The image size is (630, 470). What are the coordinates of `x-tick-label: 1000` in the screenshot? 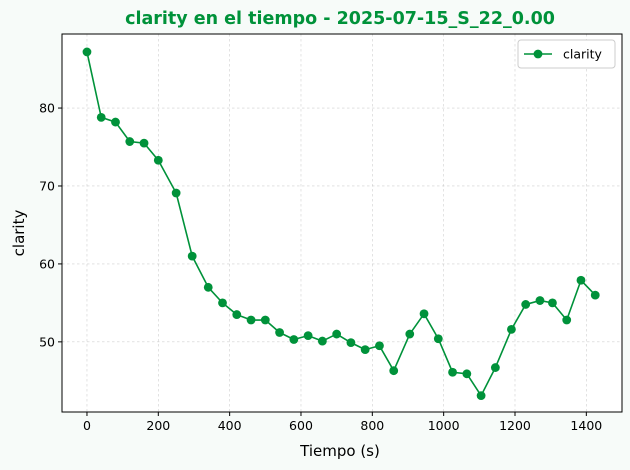 It's located at (444, 425).